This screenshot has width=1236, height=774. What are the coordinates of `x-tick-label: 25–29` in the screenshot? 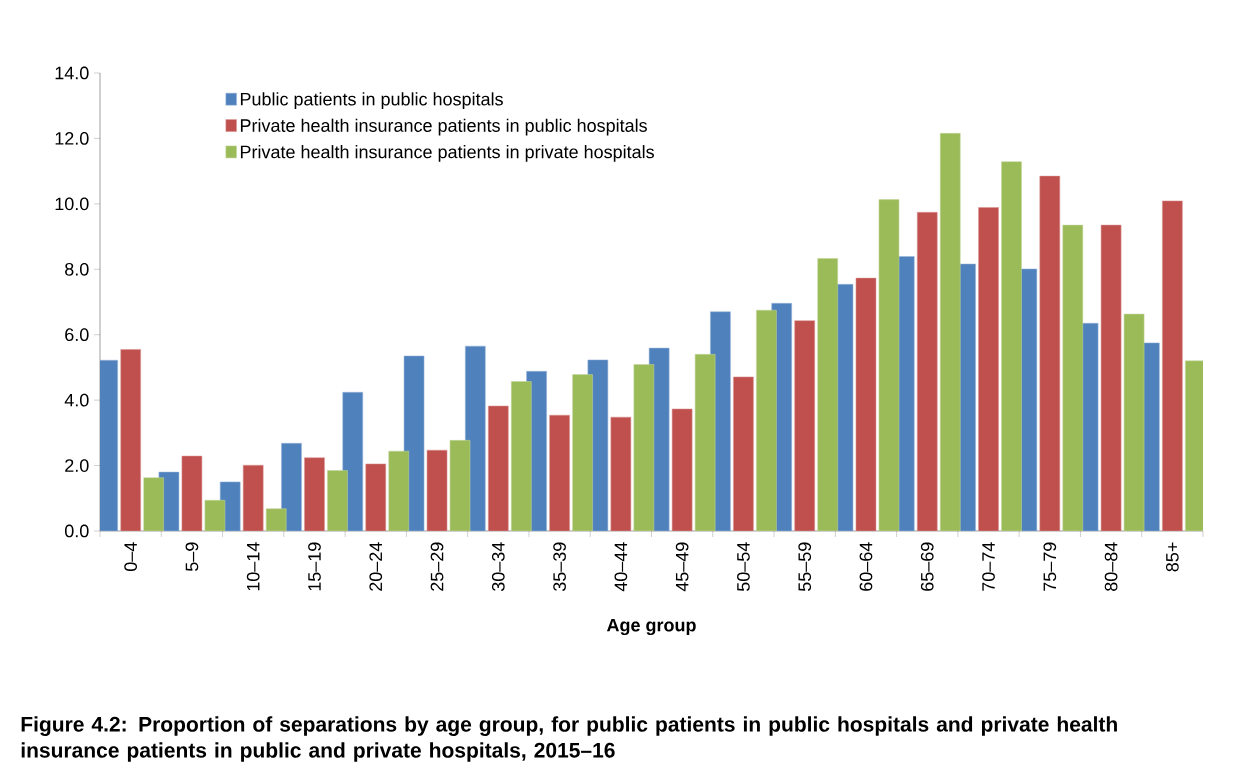 It's located at (437, 566).